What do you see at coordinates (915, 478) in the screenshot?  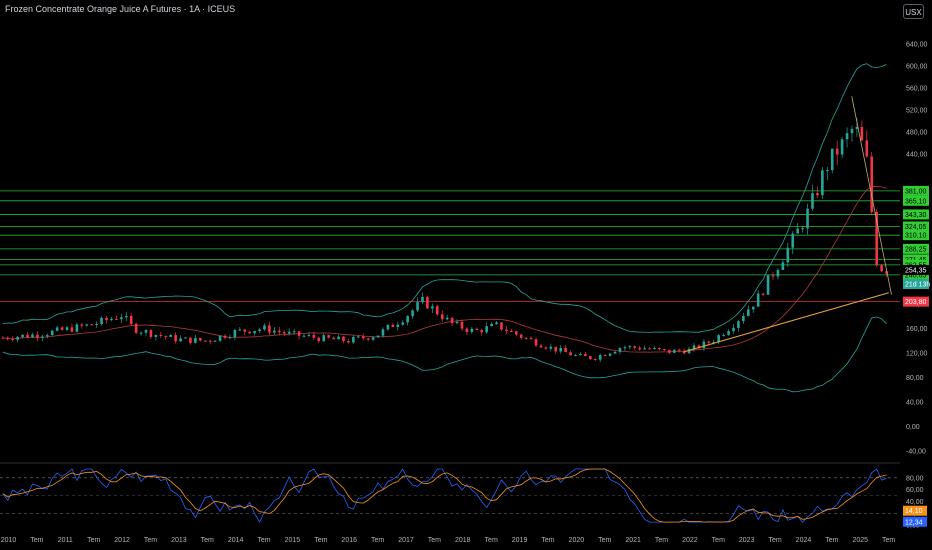 I see `oscillator-tick-label: 80,00` at bounding box center [915, 478].